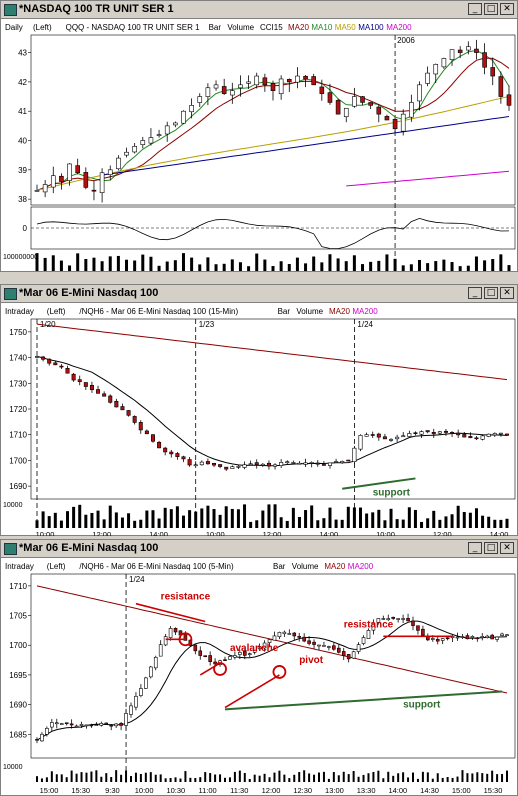 Image resolution: width=518 pixels, height=796 pixels. What do you see at coordinates (96, 9) in the screenshot?
I see `window-title: *NASDAQ 100 TR UNIT SER 1` at bounding box center [96, 9].